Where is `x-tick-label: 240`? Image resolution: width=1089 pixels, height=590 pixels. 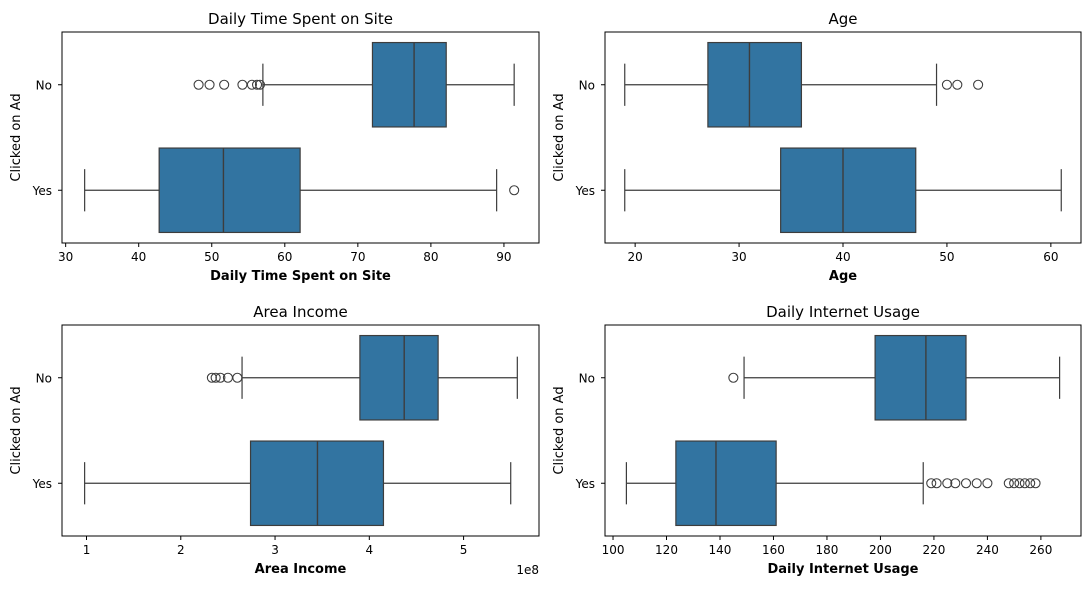 x-tick-label: 240 is located at coordinates (987, 550).